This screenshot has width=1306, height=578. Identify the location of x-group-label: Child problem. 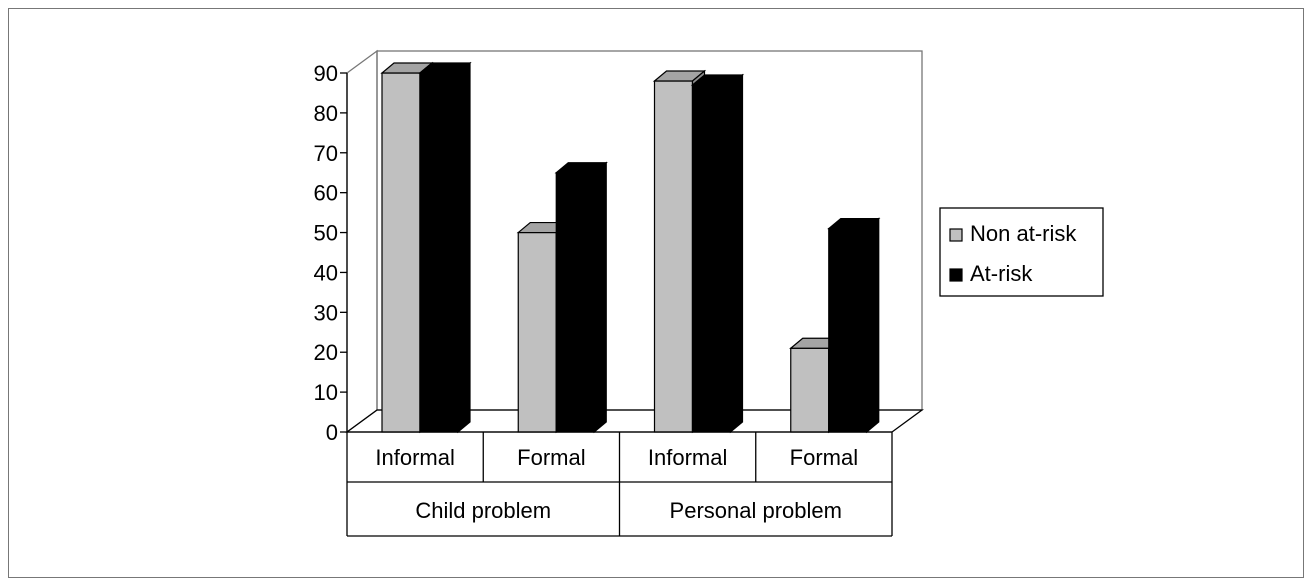
(483, 510).